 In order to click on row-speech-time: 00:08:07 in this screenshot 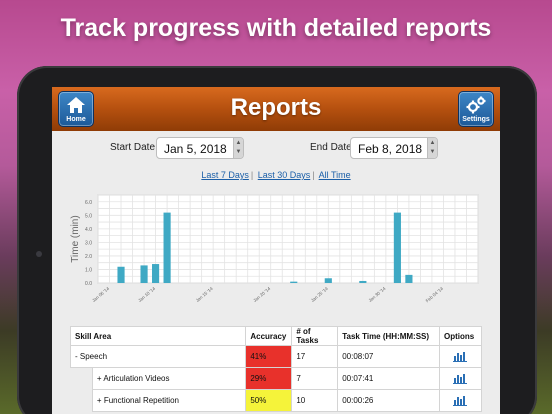, I will do `click(388, 356)`.